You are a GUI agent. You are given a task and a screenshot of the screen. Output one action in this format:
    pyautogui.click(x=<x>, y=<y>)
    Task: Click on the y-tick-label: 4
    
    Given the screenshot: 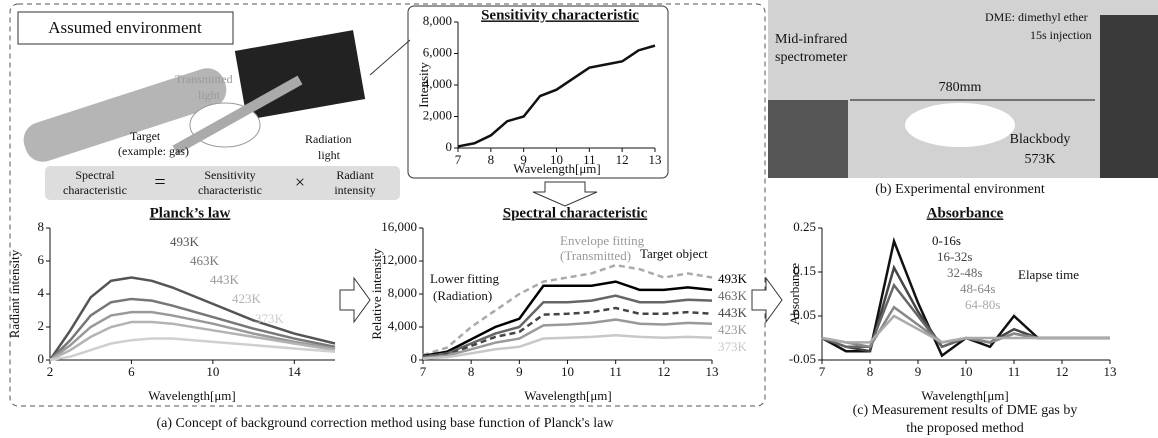 What is the action you would take?
    pyautogui.click(x=41, y=292)
    